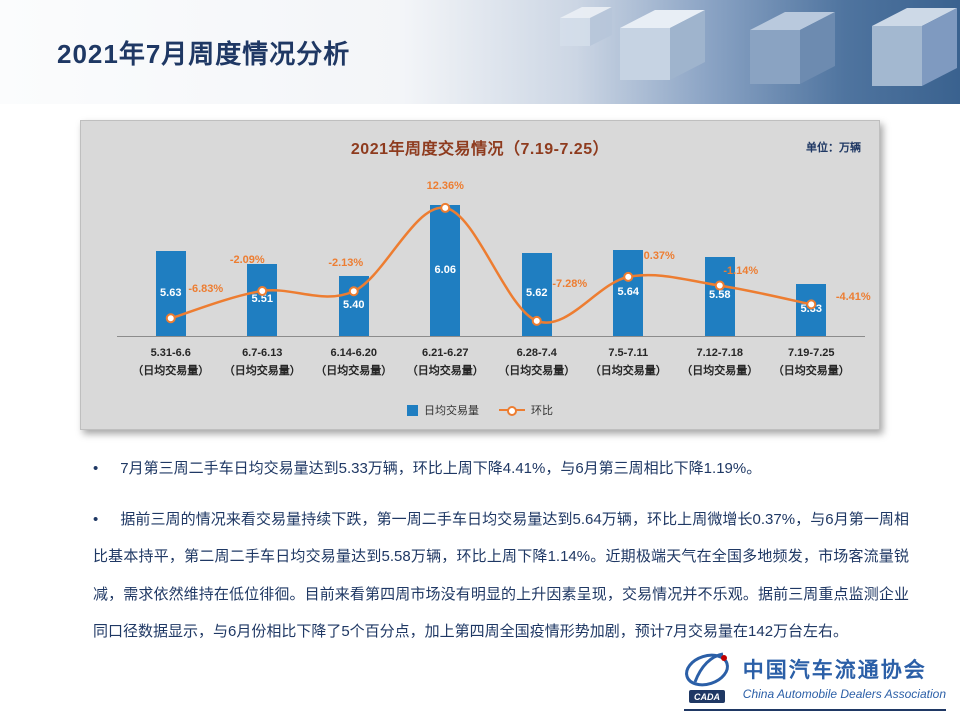 Image resolution: width=960 pixels, height=720 pixels. Describe the element at coordinates (171, 362) in the screenshot. I see `x-axis-label: 5.31-6.6 （日均交易量）` at that location.